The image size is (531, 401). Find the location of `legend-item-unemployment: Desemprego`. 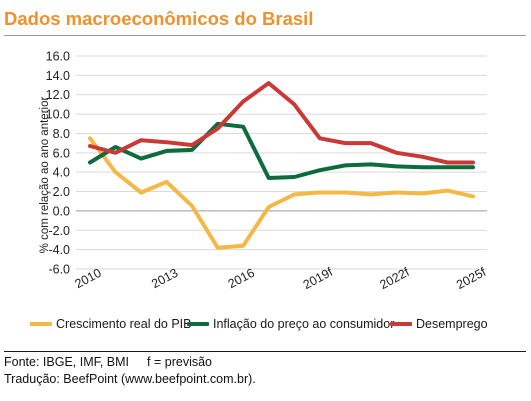

legend-item-unemployment: Desemprego is located at coordinates (439, 324).